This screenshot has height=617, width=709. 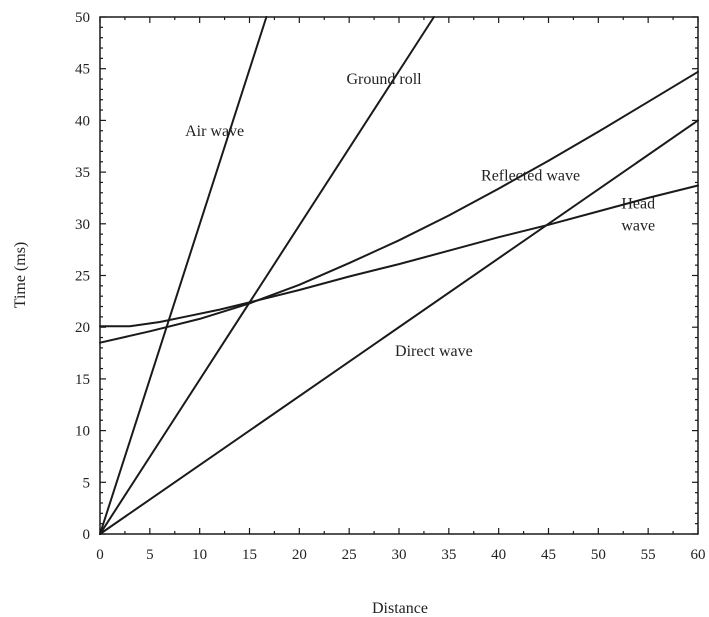 I want to click on y-tick-label: 30, so click(x=82, y=225).